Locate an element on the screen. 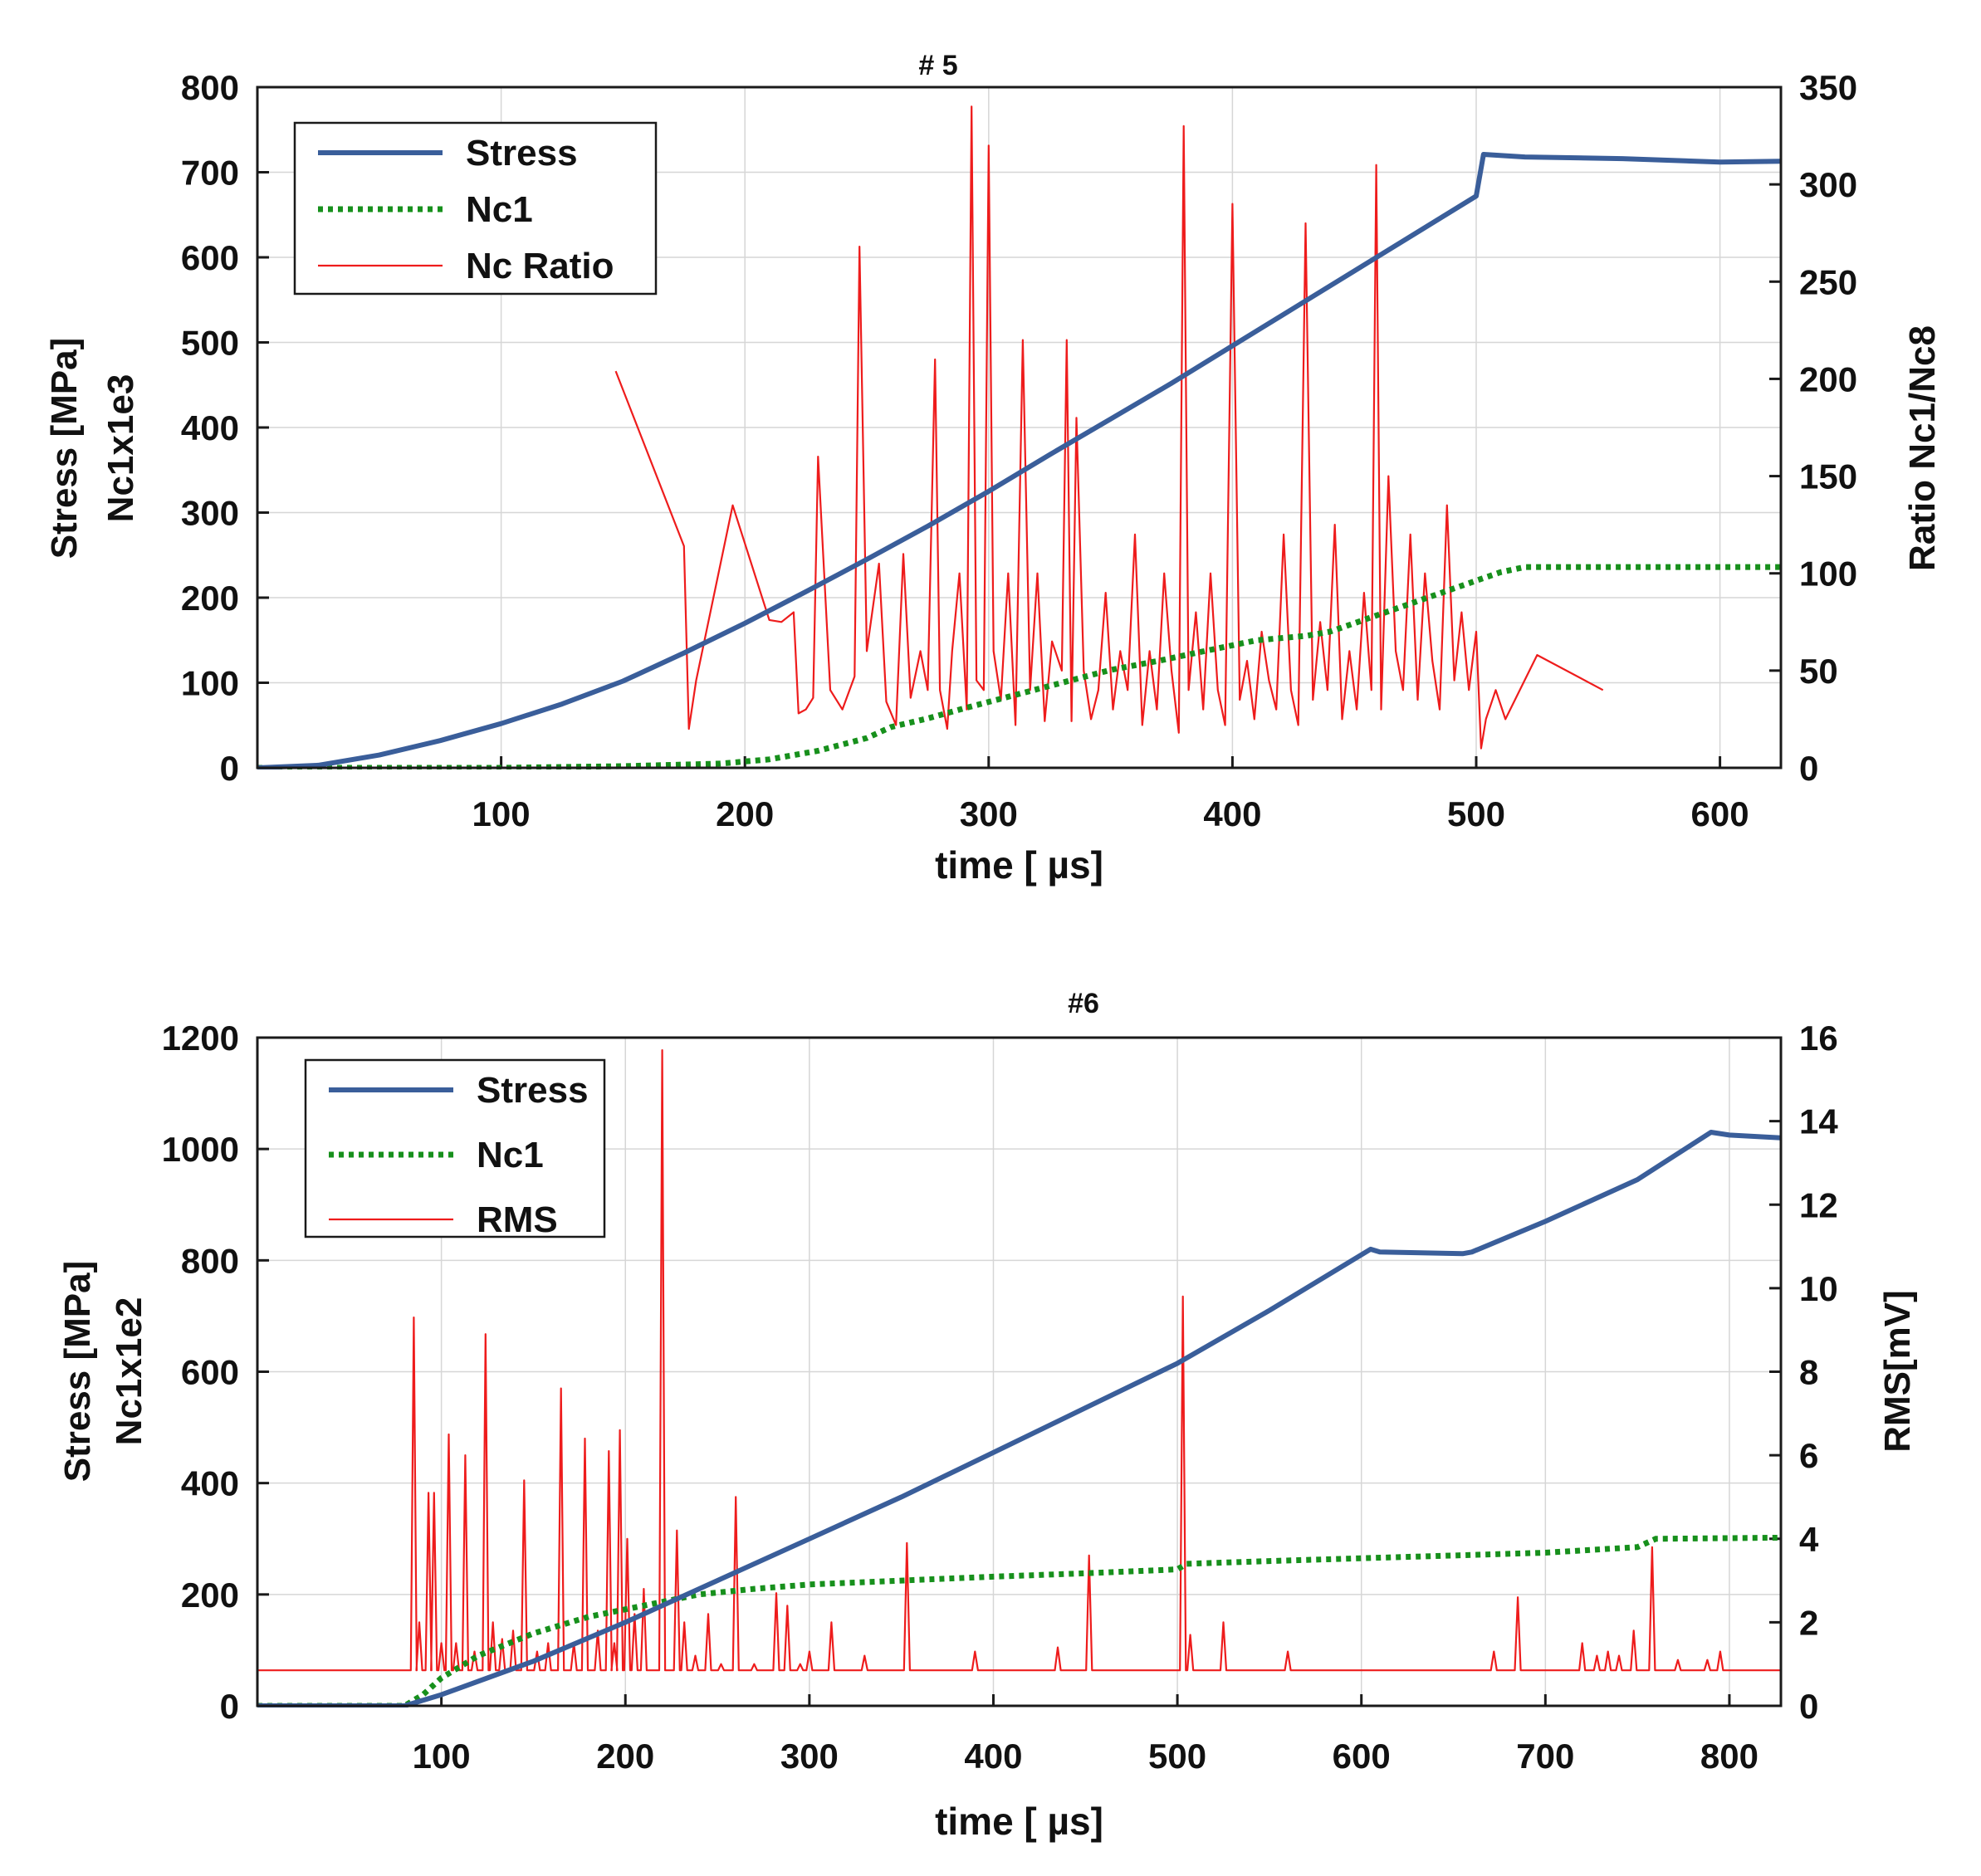 This screenshot has width=1981, height=1876. y2-axis-label: Ratio Nc1/Nc8 is located at coordinates (1922, 448).